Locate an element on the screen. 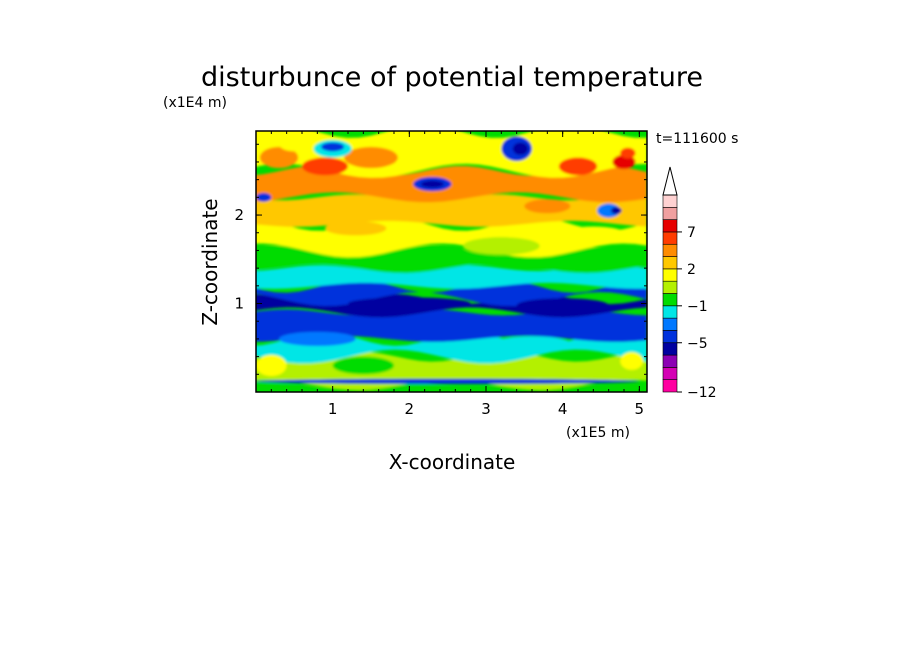 This screenshot has width=904, height=654. colorbar-extend-arrow is located at coordinates (670, 181).